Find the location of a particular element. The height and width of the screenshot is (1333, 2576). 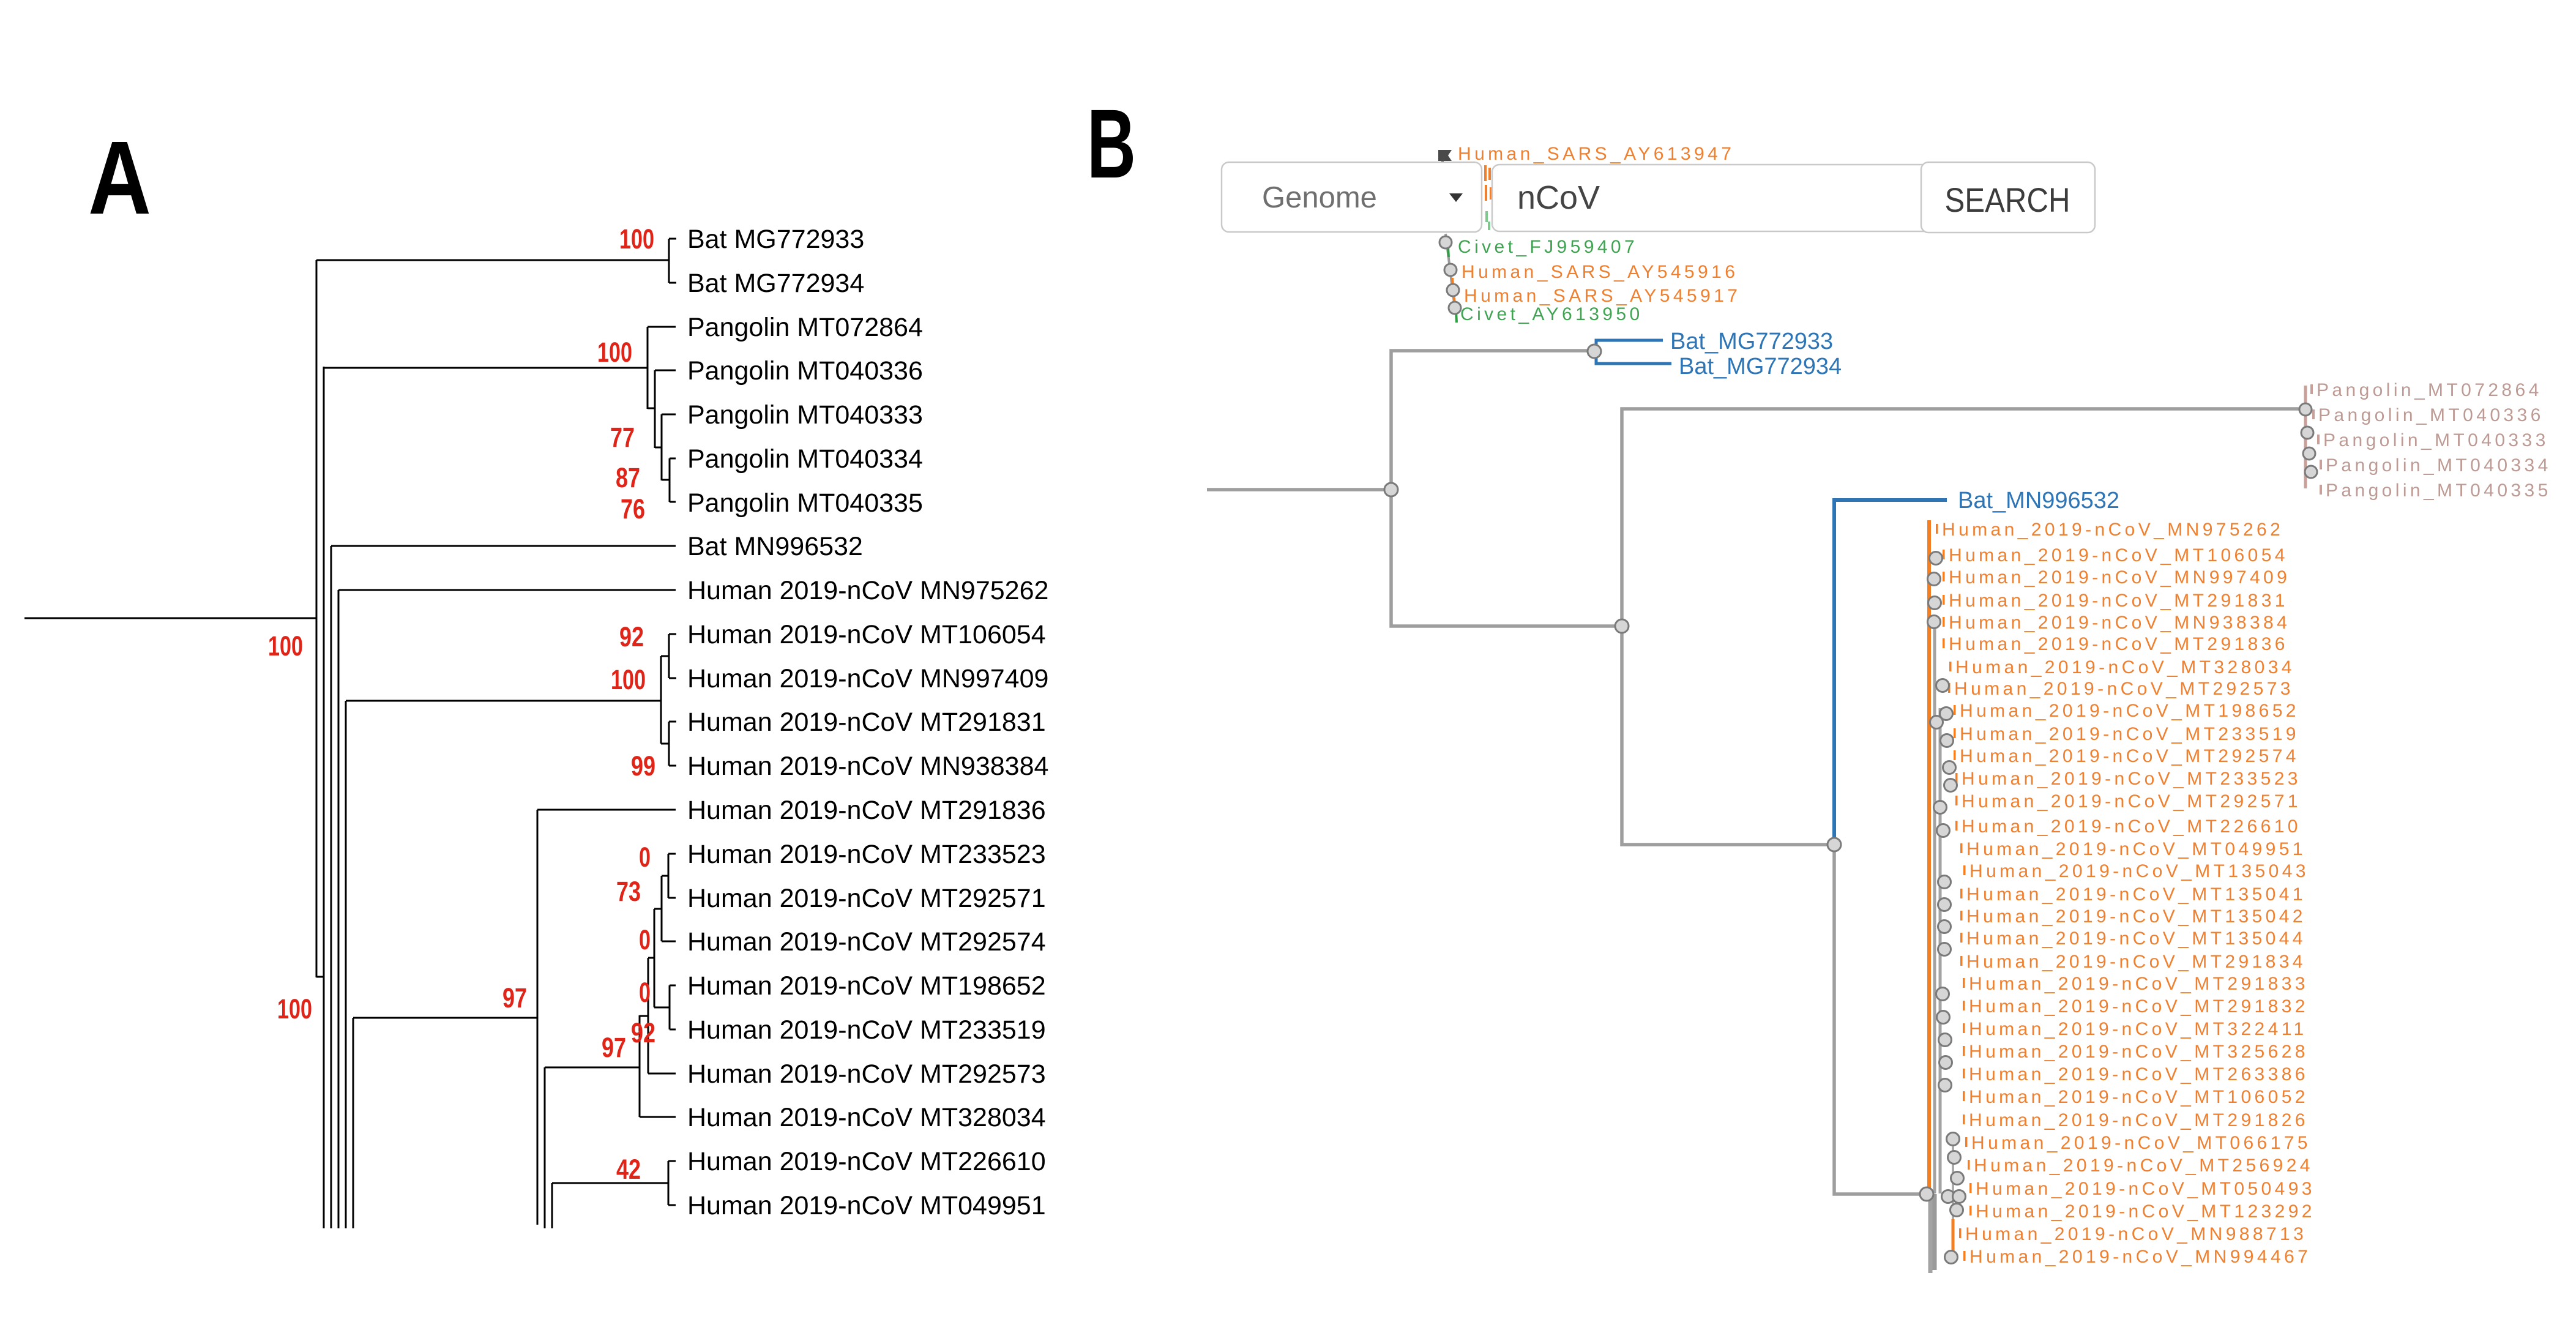

svg-text: Human_2019-nCoV_MT291836 is located at coordinates (2118, 644).